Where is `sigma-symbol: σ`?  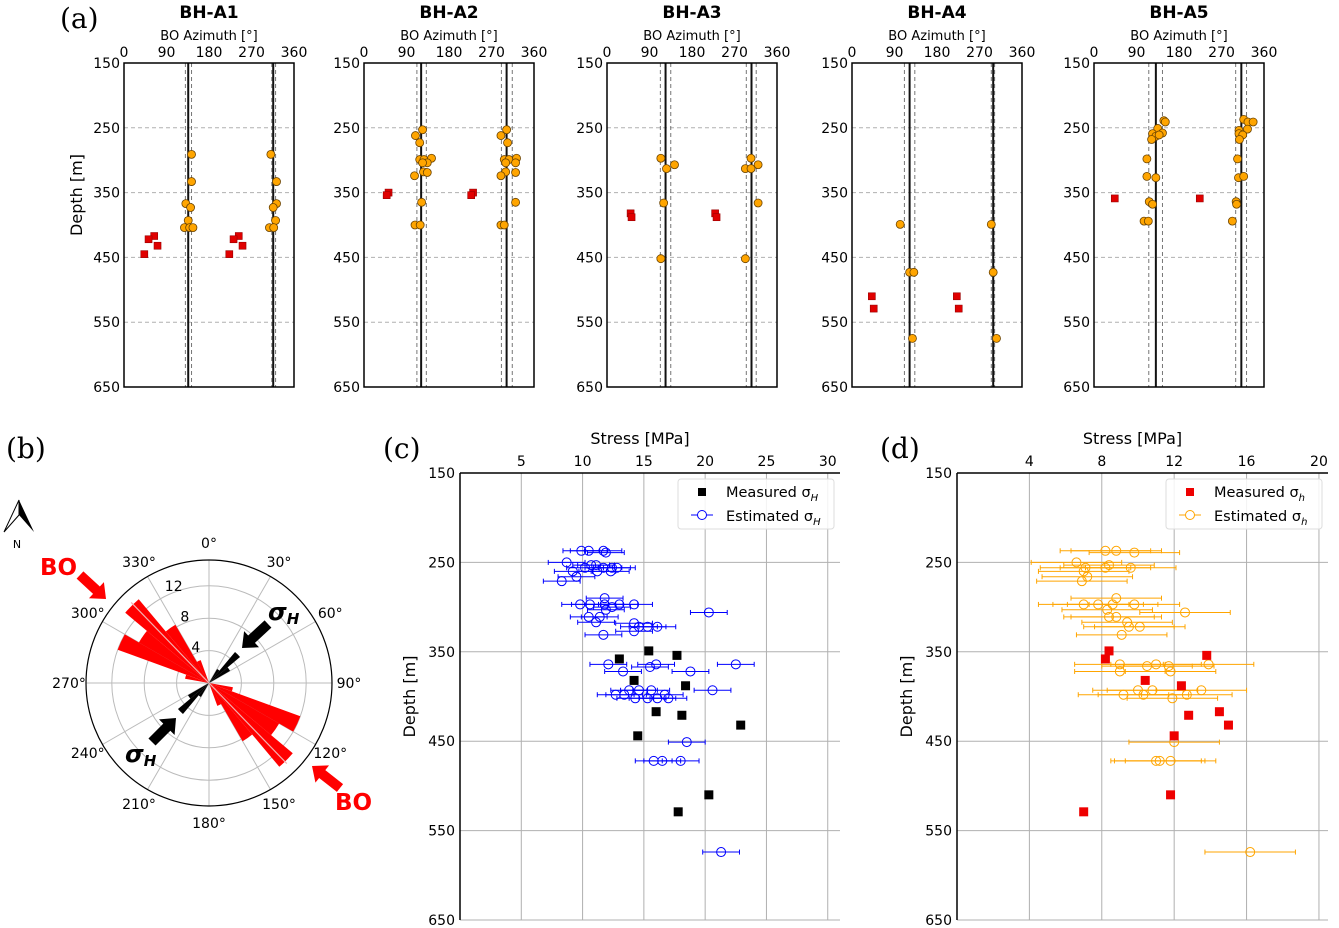
sigma-symbol: σ is located at coordinates (277, 612).